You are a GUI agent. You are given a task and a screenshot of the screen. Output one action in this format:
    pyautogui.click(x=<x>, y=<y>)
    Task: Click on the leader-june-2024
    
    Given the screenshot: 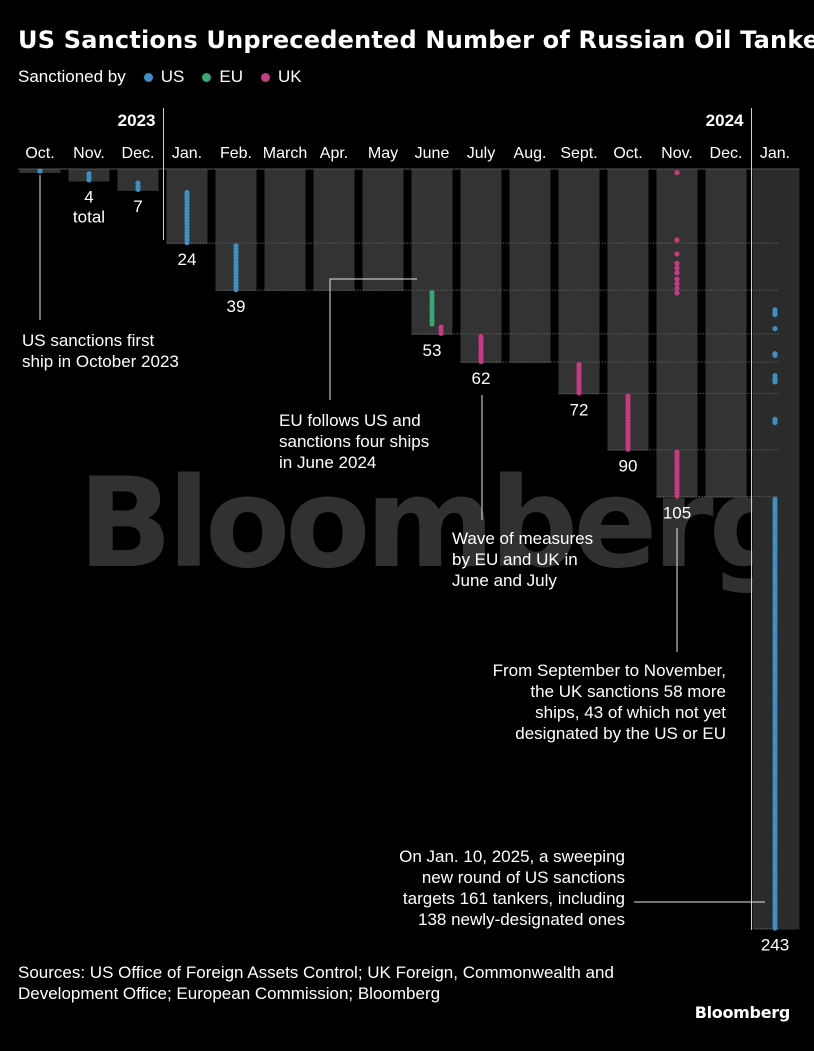 What is the action you would take?
    pyautogui.click(x=373, y=339)
    